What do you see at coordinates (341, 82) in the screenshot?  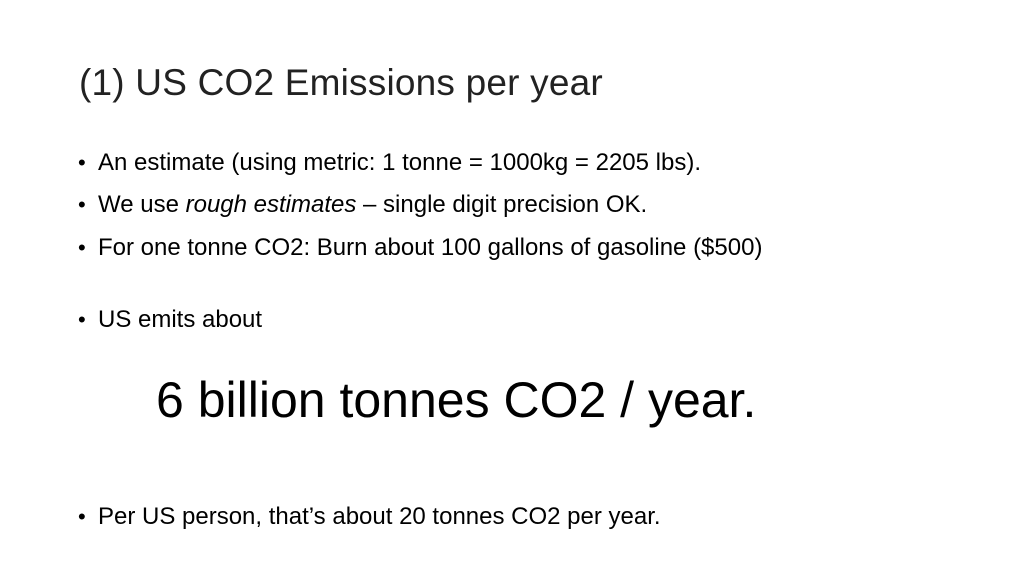 I see `slide-title: (1) US CO2 Emissions per year` at bounding box center [341, 82].